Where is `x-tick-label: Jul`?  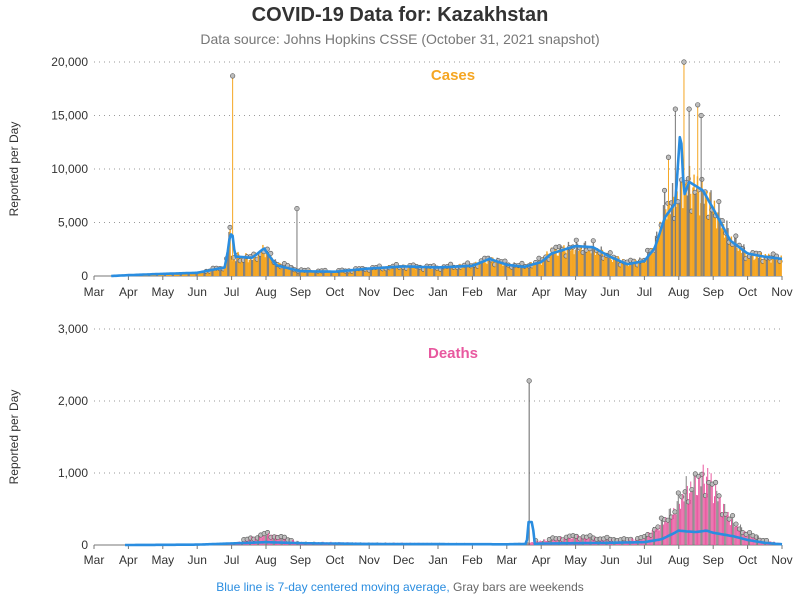
x-tick-label: Jul is located at coordinates (644, 560).